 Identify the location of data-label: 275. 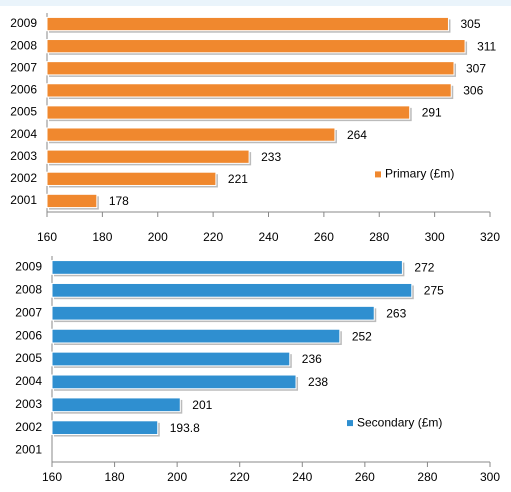
(434, 291).